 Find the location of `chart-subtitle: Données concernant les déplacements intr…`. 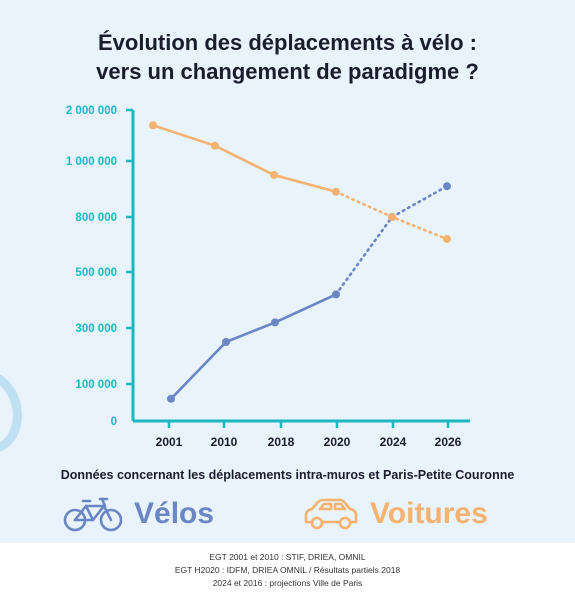

chart-subtitle: Données concernant les déplacements intr… is located at coordinates (287, 475).